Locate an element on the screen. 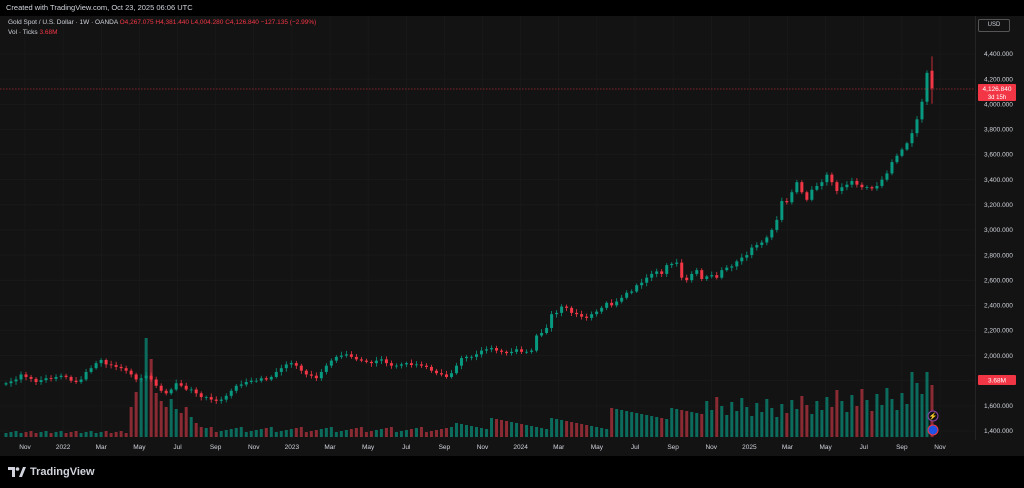  current-price-text: 4,126.840 is located at coordinates (997, 89).